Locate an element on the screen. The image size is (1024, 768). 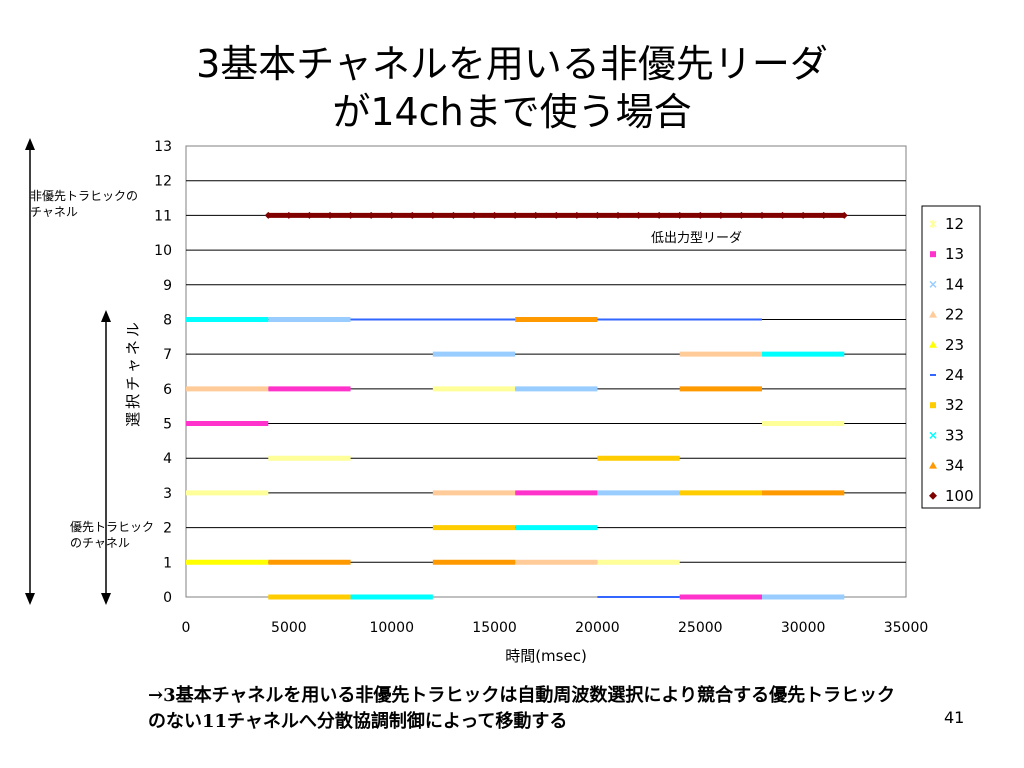
x-axis-label: 時間(msec) is located at coordinates (546, 656).